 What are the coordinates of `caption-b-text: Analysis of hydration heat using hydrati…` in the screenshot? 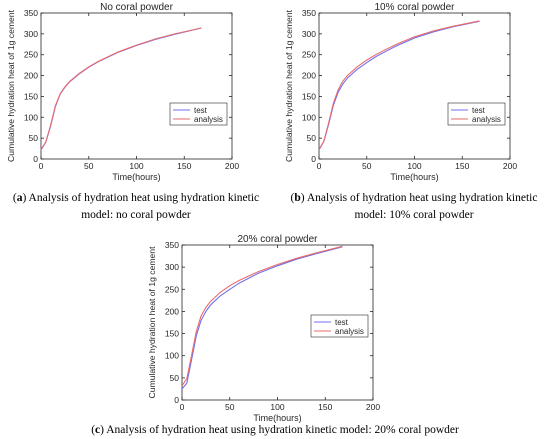 It's located at (421, 206).